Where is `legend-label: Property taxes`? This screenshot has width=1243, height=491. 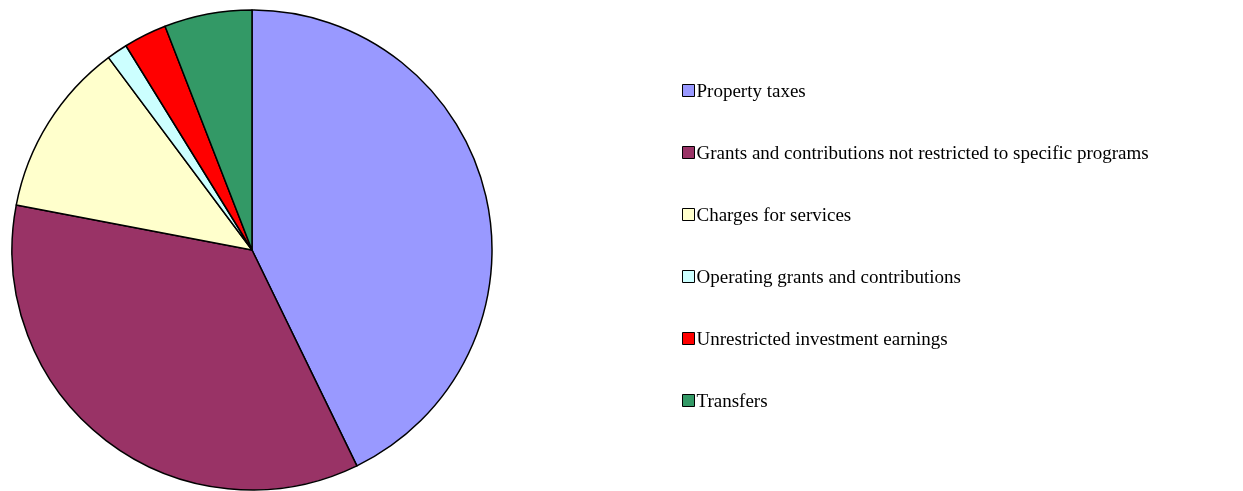 legend-label: Property taxes is located at coordinates (751, 90).